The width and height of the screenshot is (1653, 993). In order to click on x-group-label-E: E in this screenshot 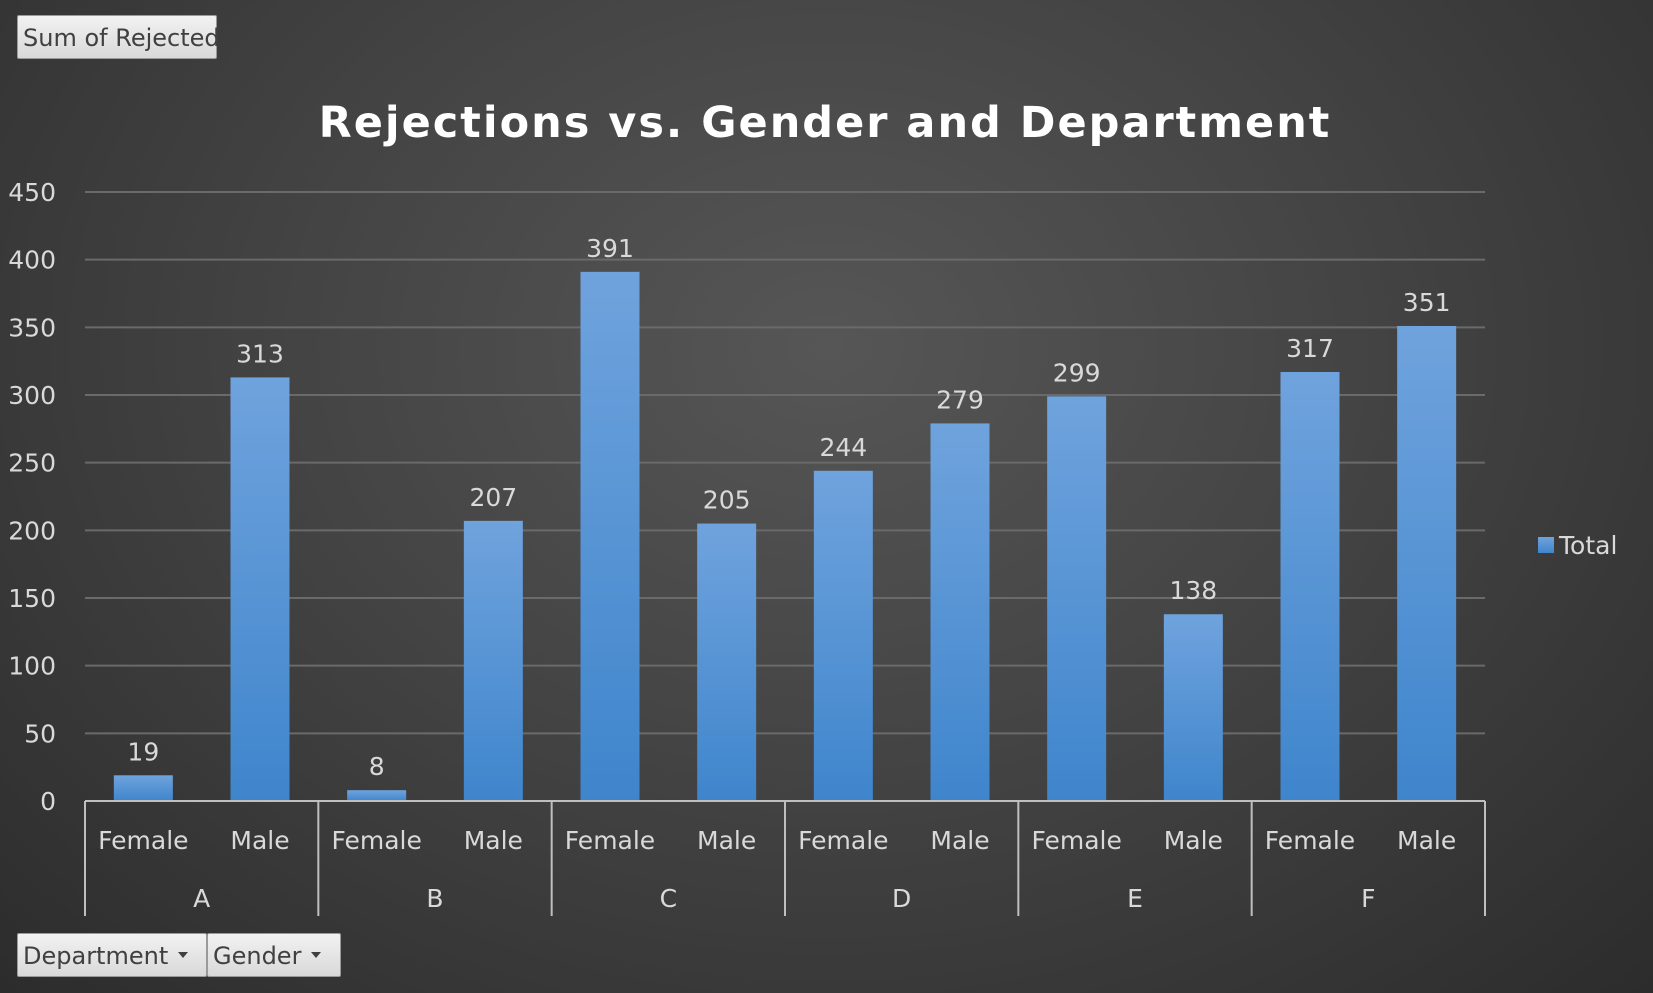, I will do `click(1135, 898)`.